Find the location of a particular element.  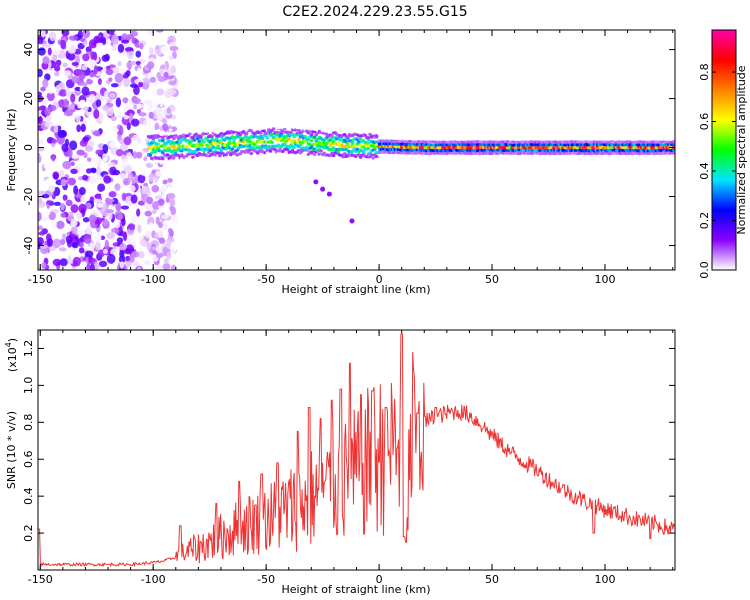

y-tick-label: 1.2 is located at coordinates (28, 349).